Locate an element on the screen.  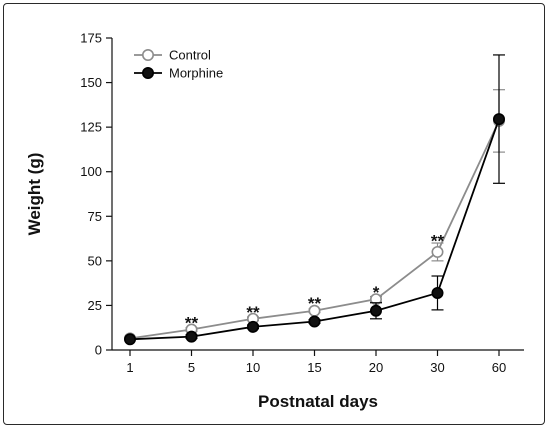
y-axis-title: Weight (g) is located at coordinates (34, 194).